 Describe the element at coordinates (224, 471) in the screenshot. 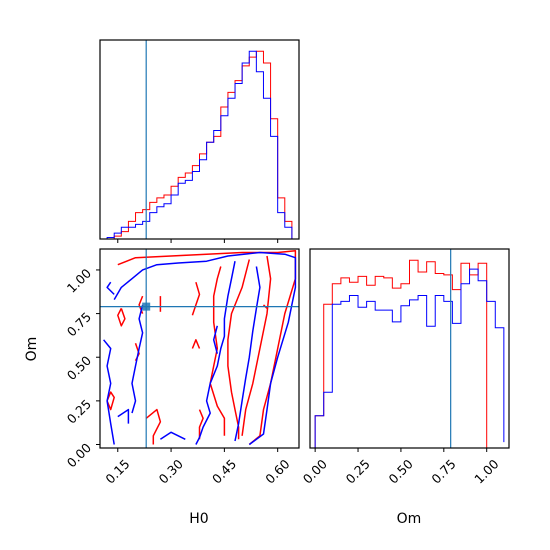

I see `contour-x-tick-label: 0.45` at that location.